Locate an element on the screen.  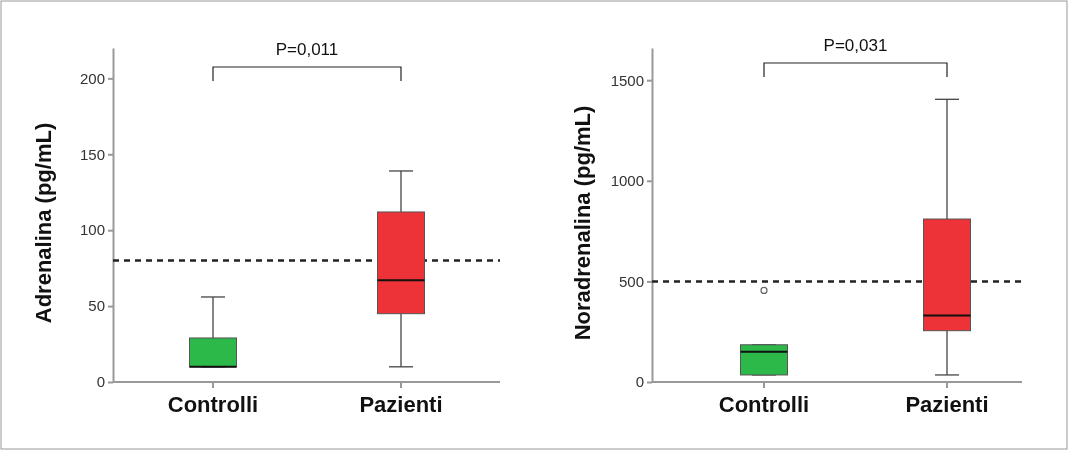
y-tick-label: 200 is located at coordinates (92, 78).